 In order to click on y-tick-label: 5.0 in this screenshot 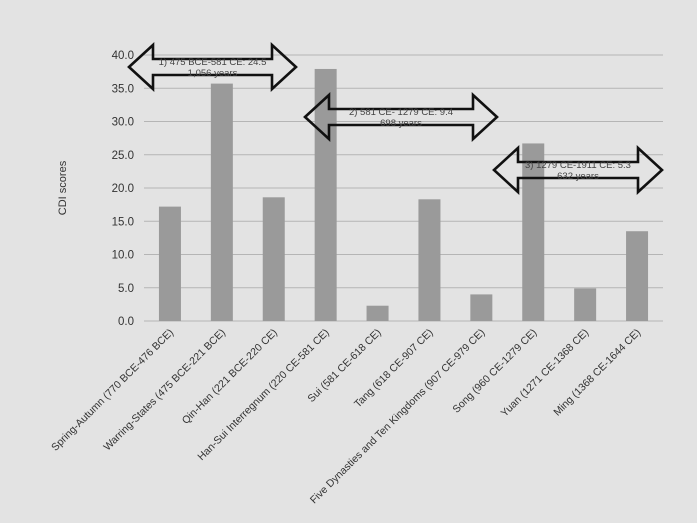, I will do `click(126, 289)`.